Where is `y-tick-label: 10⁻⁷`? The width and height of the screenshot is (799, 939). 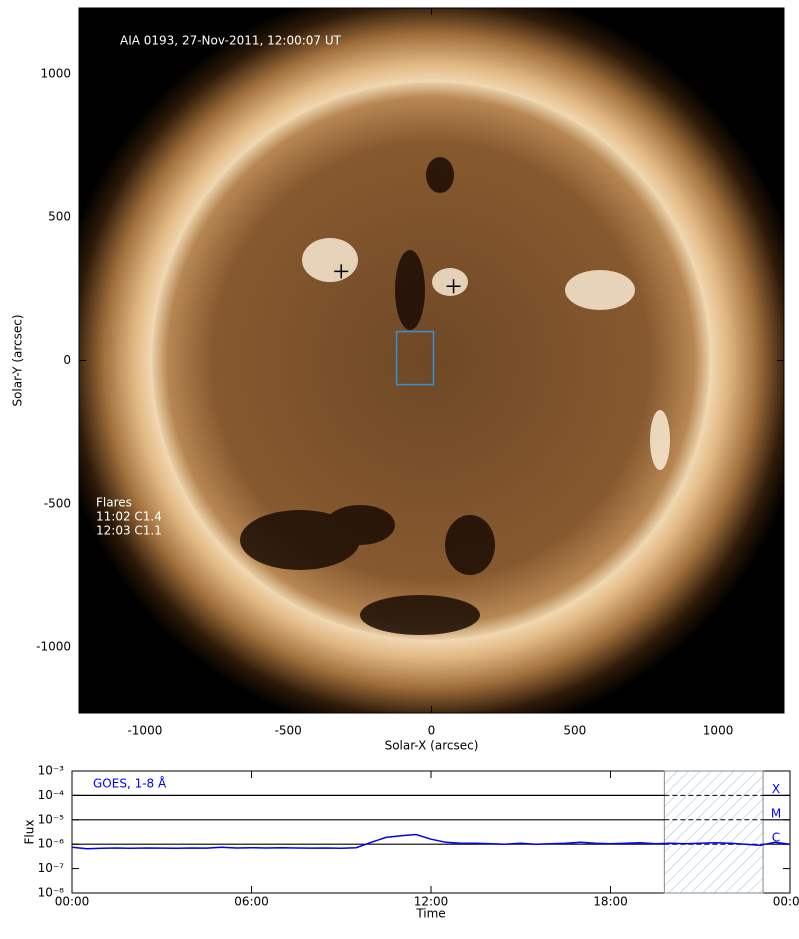 y-tick-label: 10⁻⁷ is located at coordinates (51, 868).